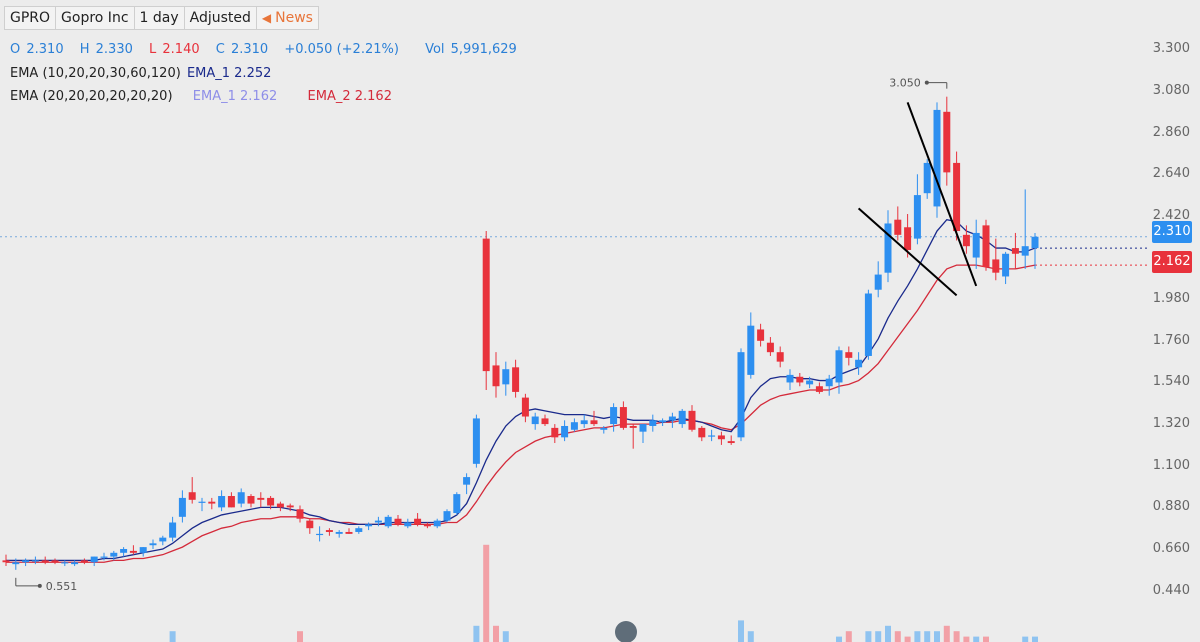  I want to click on open-label: O, so click(15, 49).